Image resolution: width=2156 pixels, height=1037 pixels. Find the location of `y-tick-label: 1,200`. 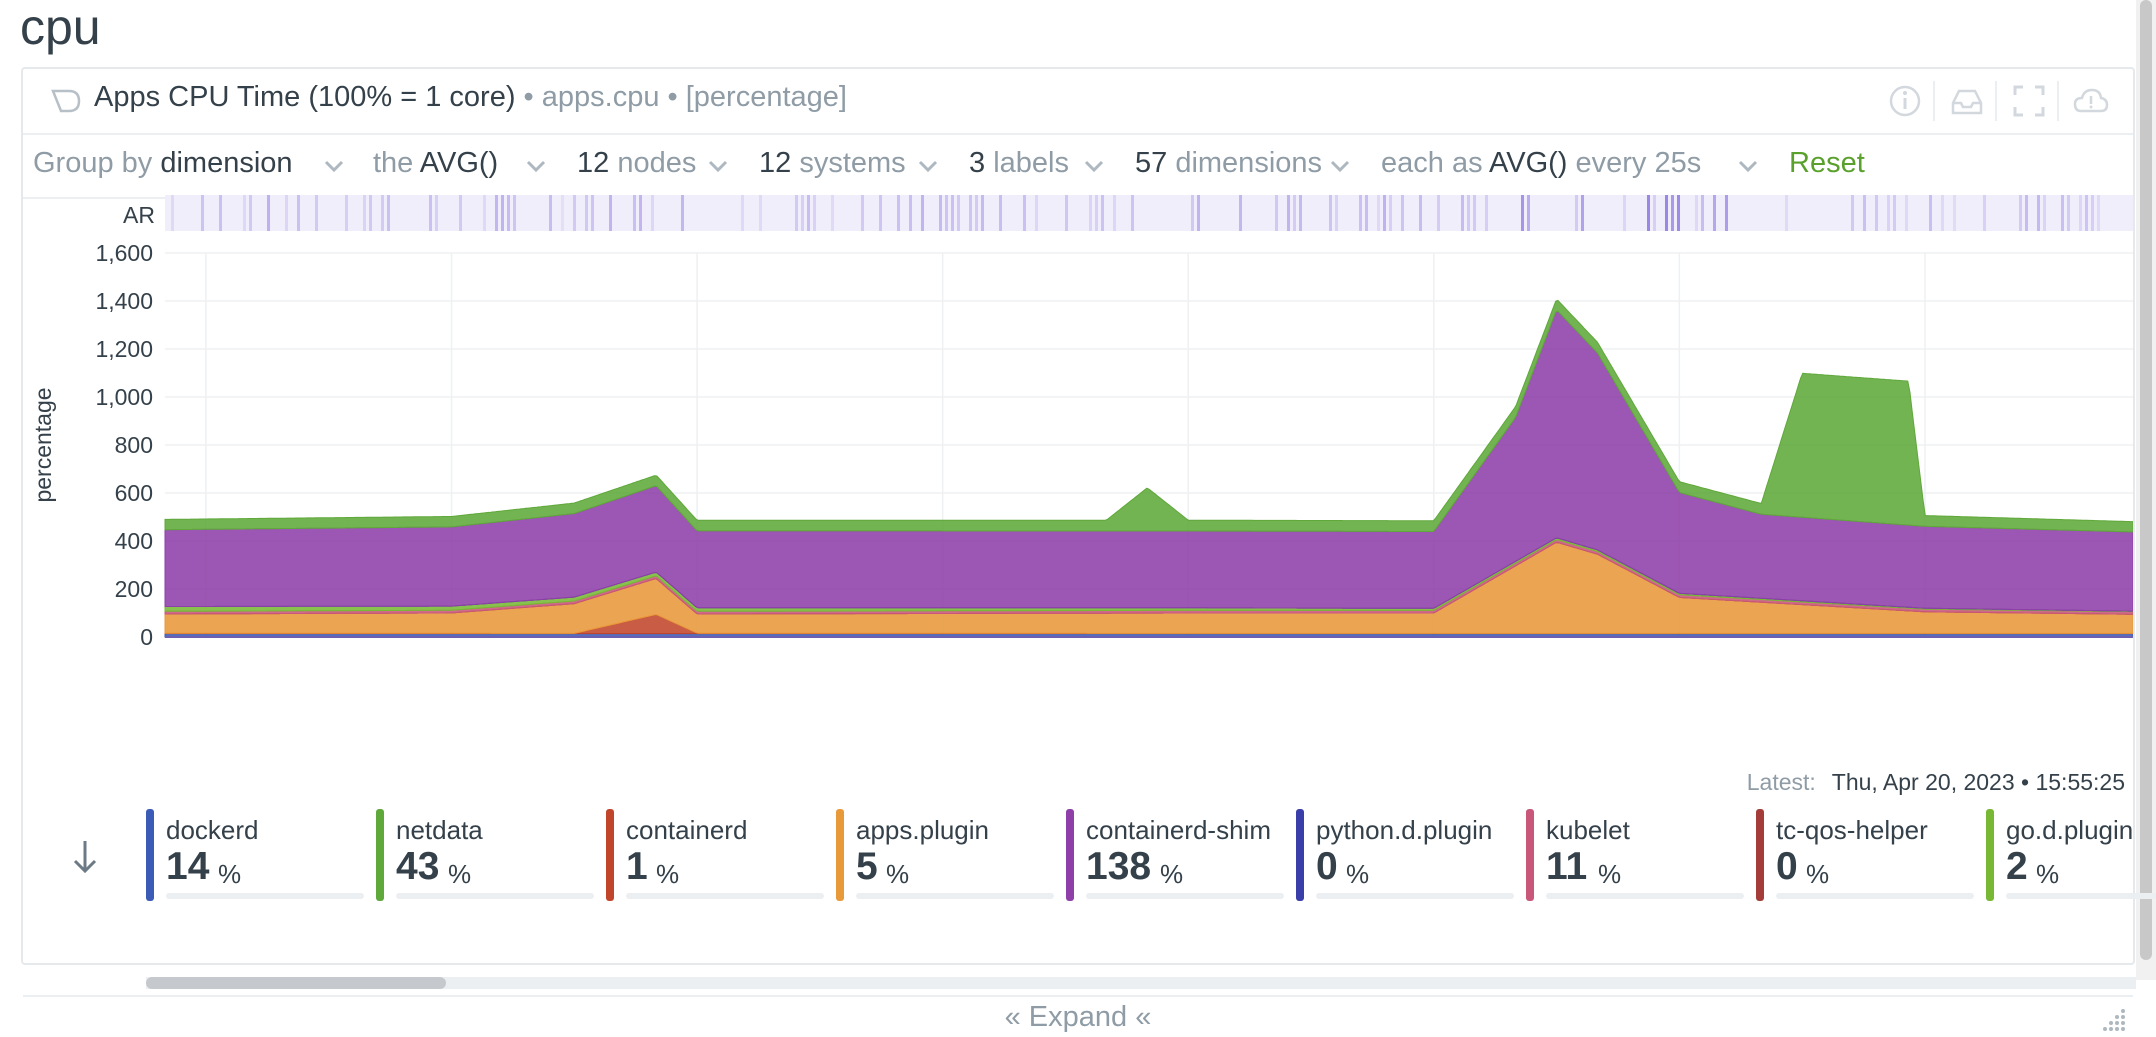

y-tick-label: 1,200 is located at coordinates (124, 349).